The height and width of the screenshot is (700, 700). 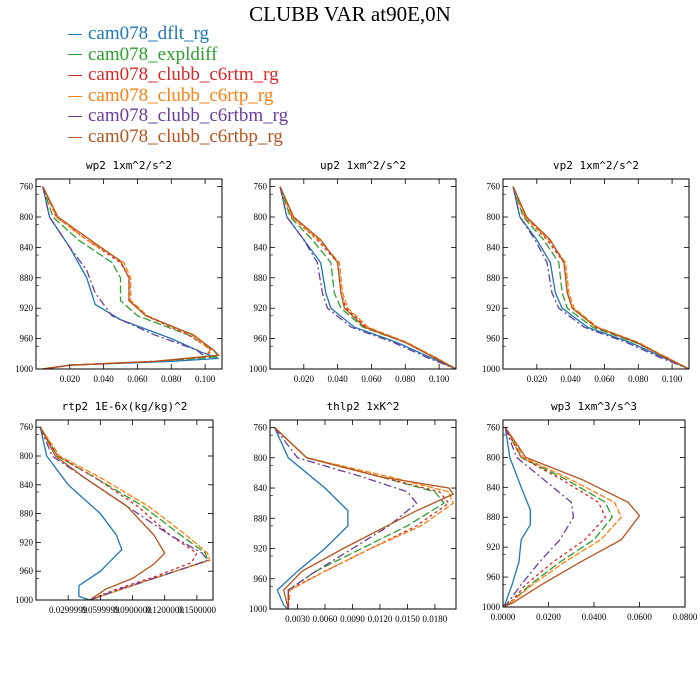 I want to click on legend-entry: cam078_clubb_c6rtbm_rg, so click(x=178, y=116).